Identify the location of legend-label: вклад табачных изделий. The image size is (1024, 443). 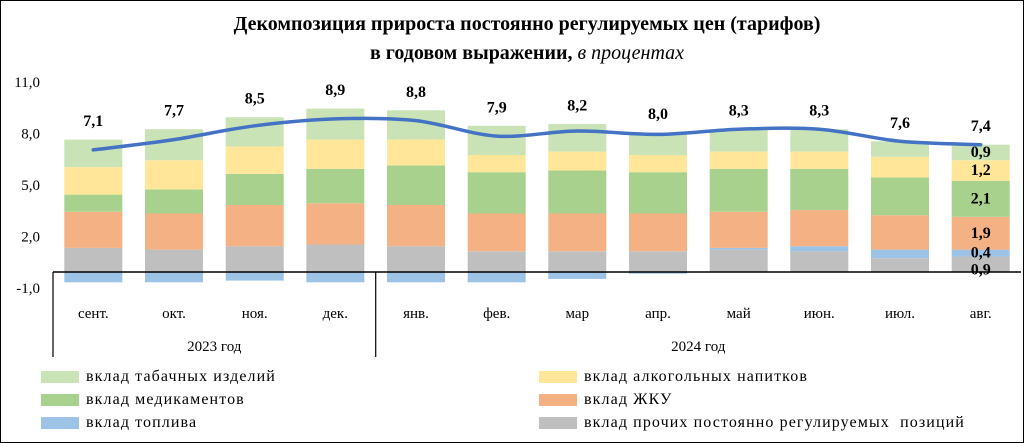
(181, 376).